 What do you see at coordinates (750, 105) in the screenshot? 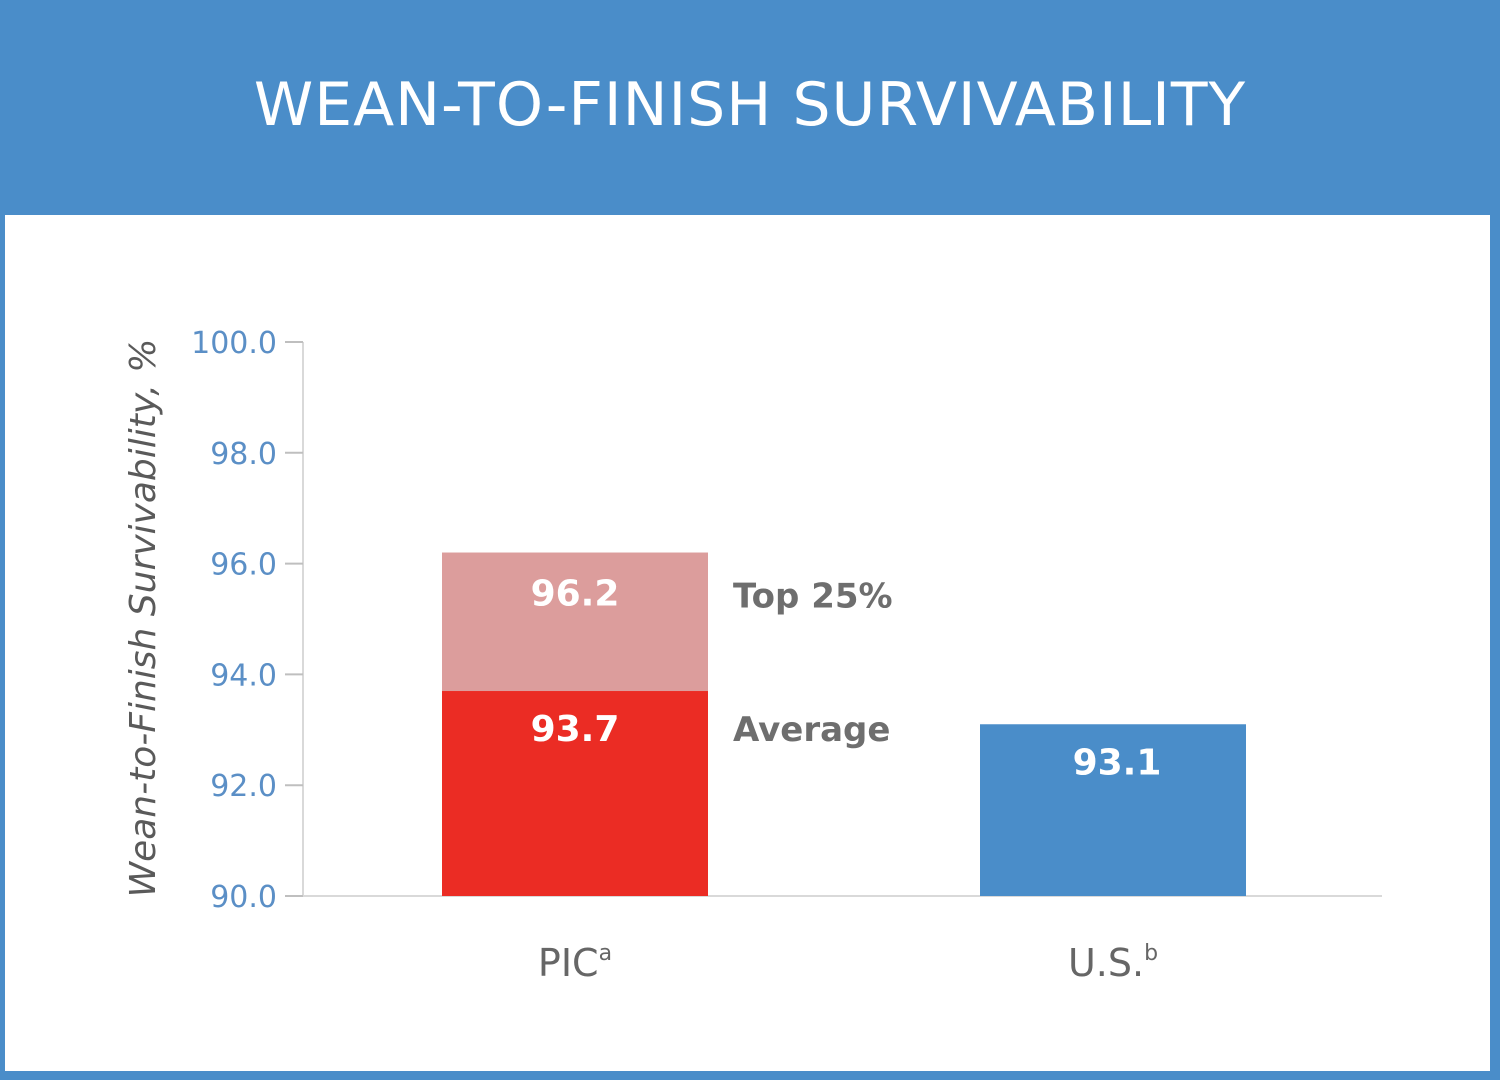
I see `chart-title: WEAN-TO-FINISH SURVIVABILITY` at bounding box center [750, 105].